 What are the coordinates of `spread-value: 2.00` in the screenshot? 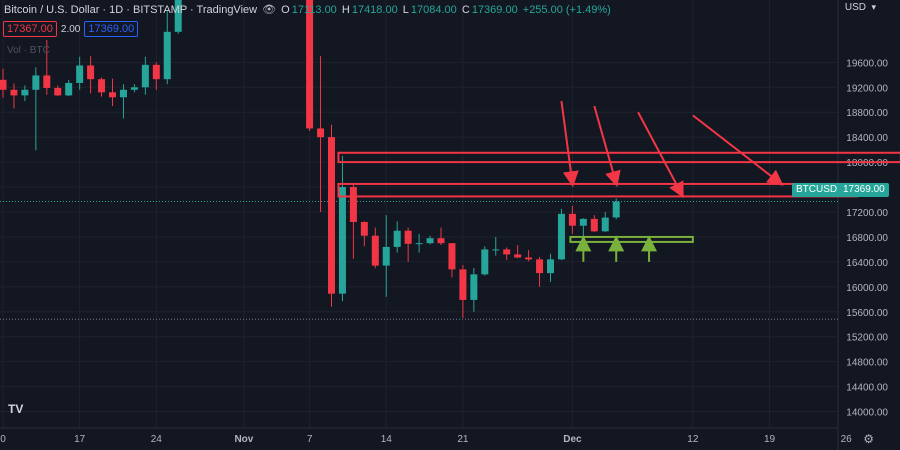 It's located at (70, 29).